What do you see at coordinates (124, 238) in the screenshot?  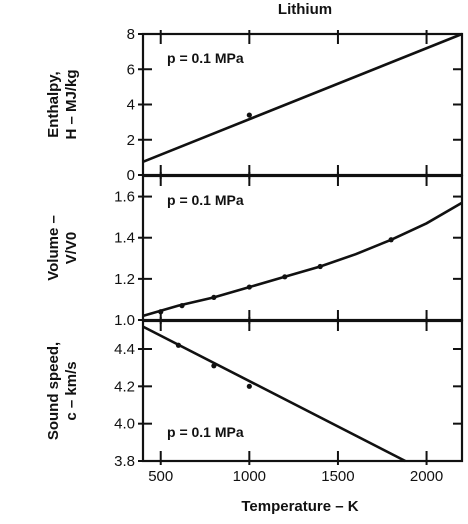 I see `y-tick-label: 1.4` at bounding box center [124, 238].